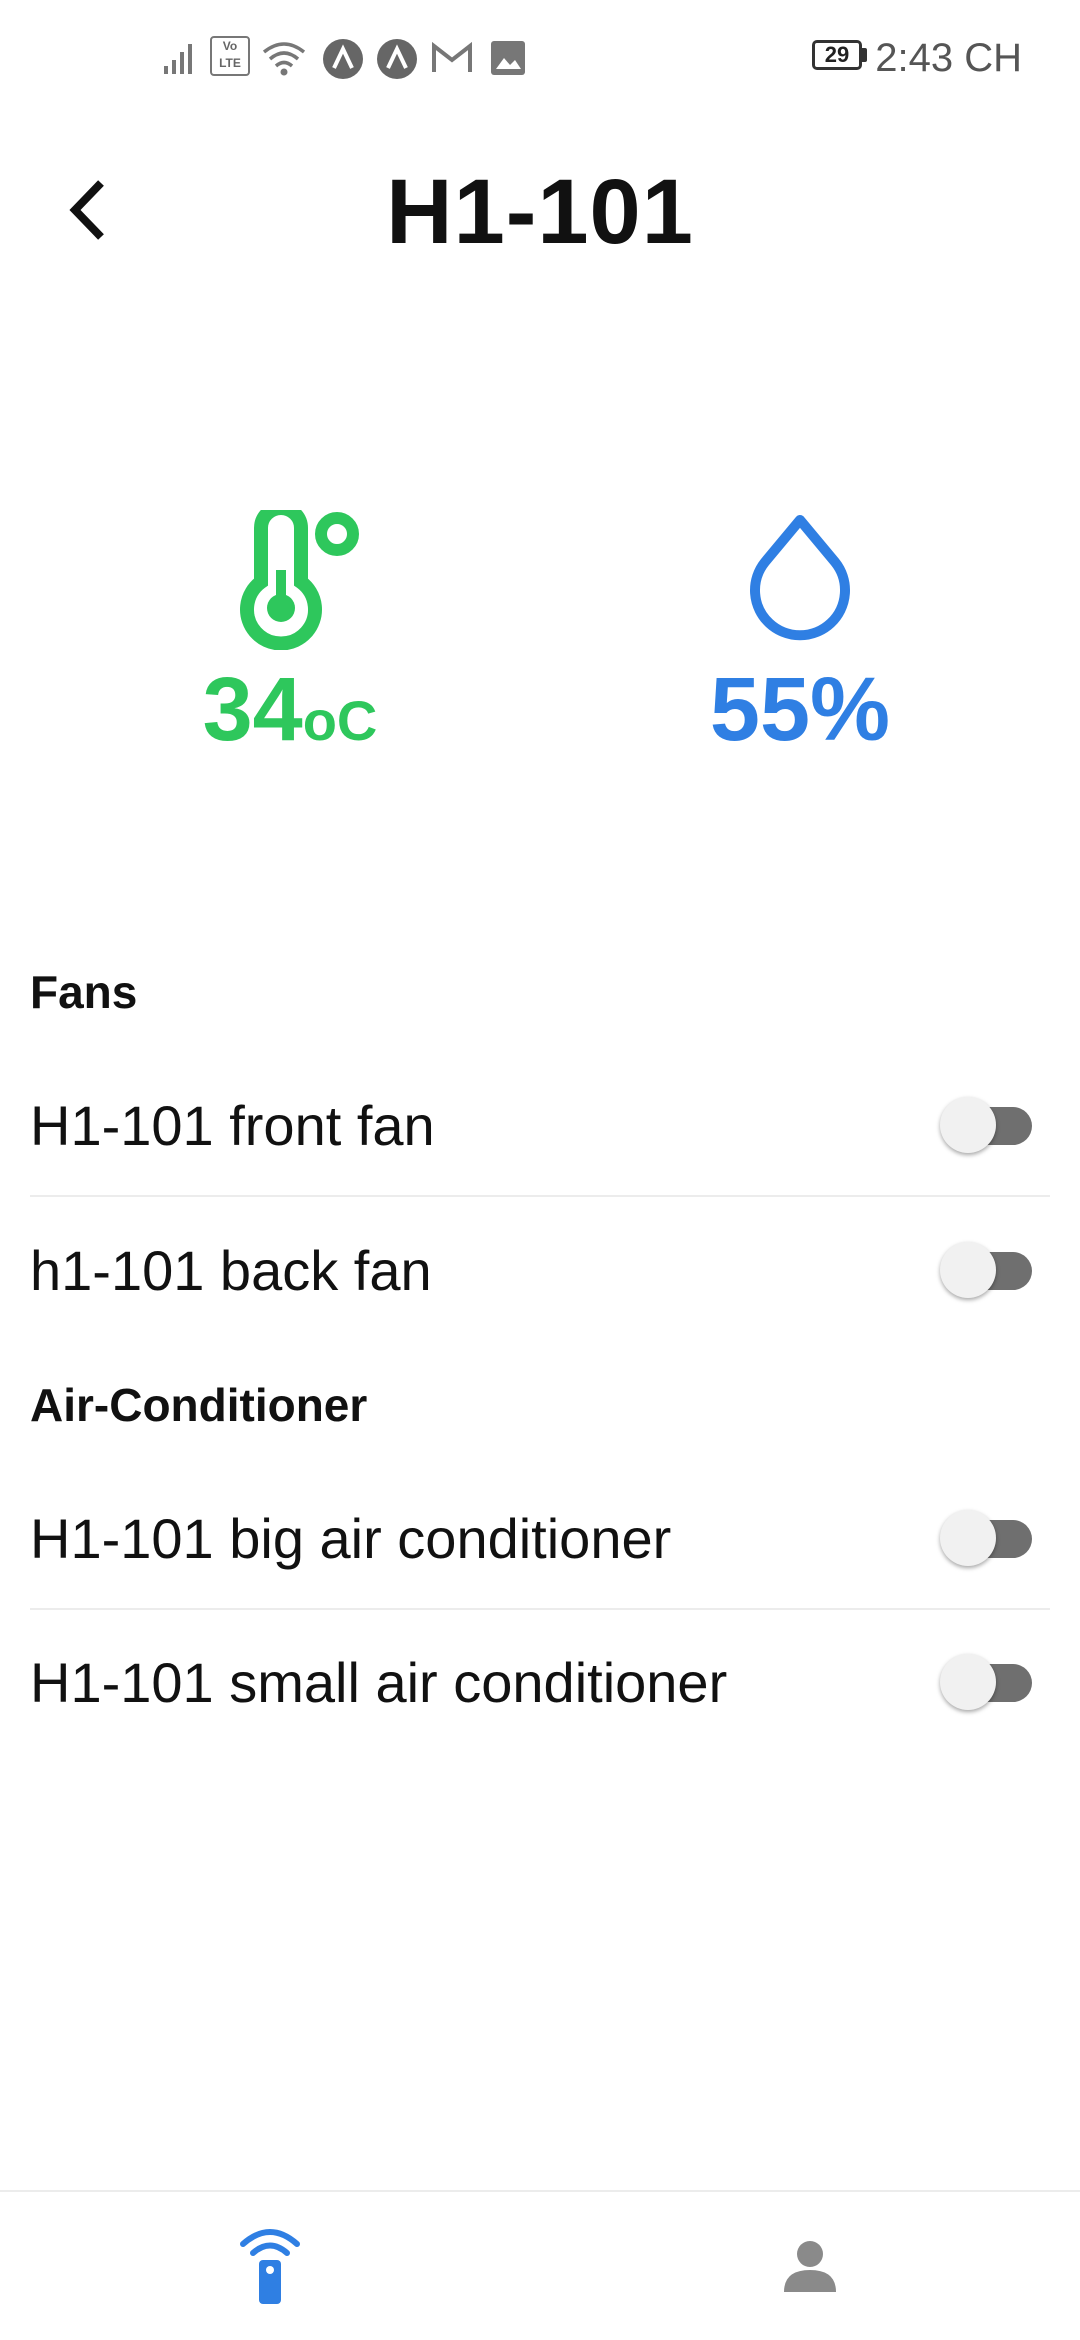  Describe the element at coordinates (252, 710) in the screenshot. I see `temperature-number: 34` at that location.